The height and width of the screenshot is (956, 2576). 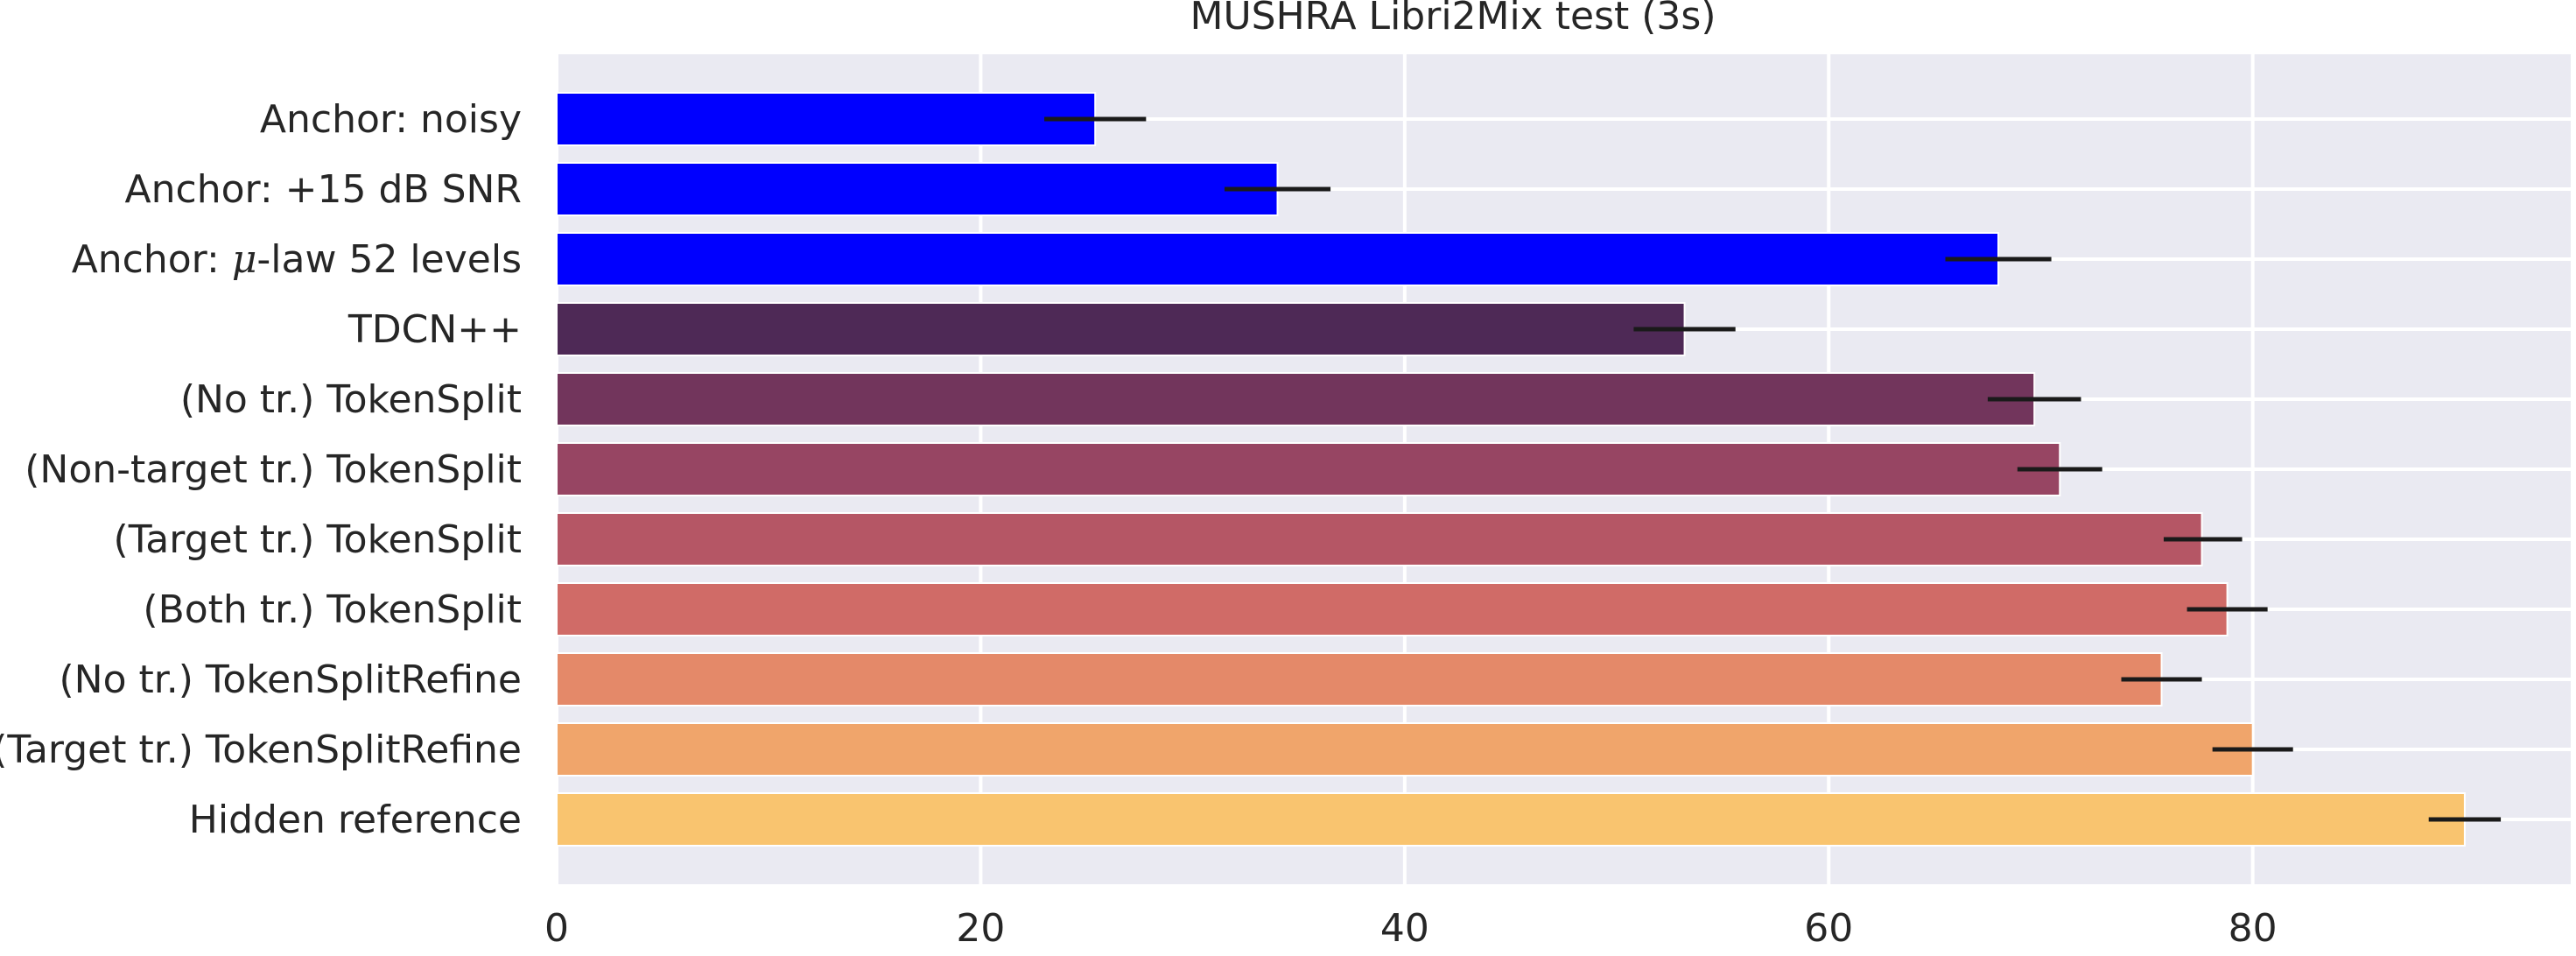 What do you see at coordinates (332, 610) in the screenshot?
I see `category-label: (Both tr.) TokenSplit` at bounding box center [332, 610].